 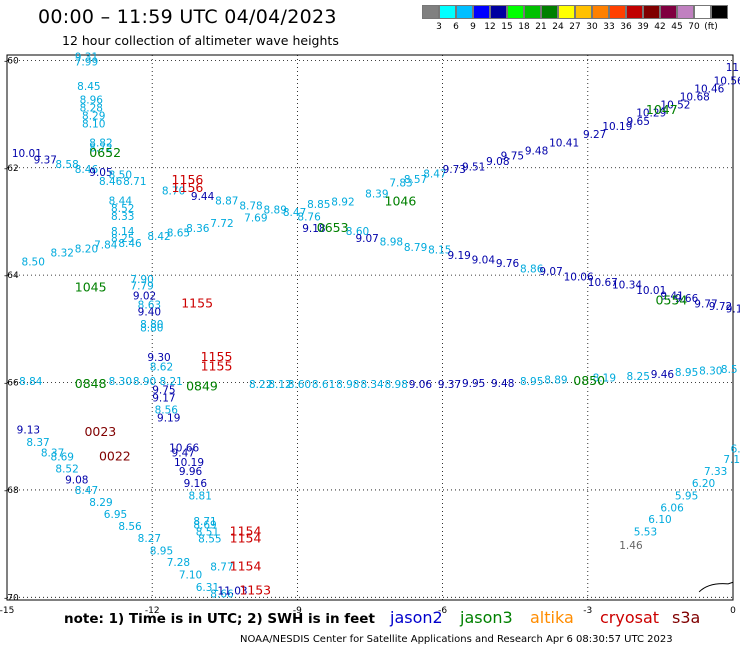 What do you see at coordinates (260, 385) in the screenshot?
I see `swh-value-label: 8.22` at bounding box center [260, 385].